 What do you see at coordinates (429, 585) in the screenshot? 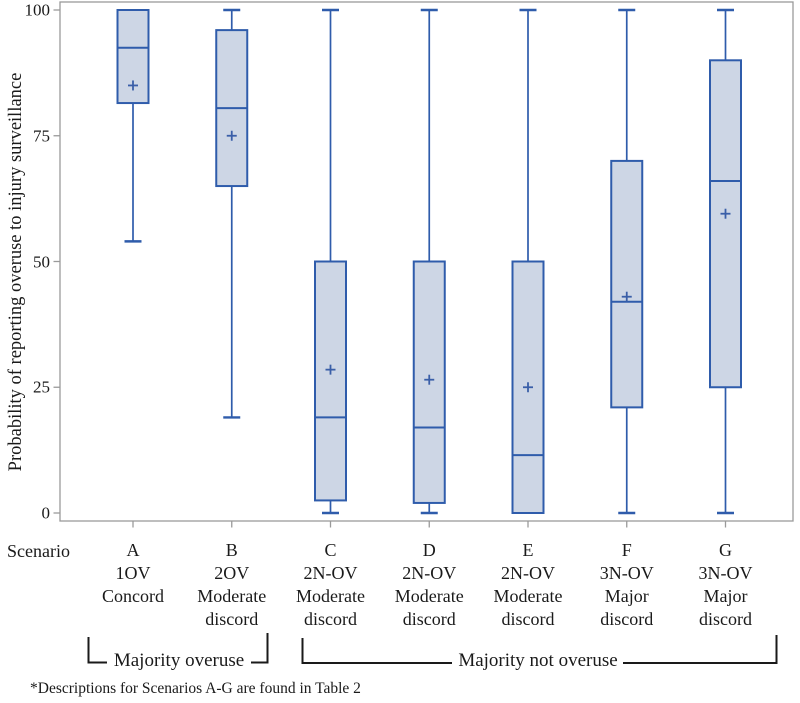
I see `category-label-D: D 2N-OV Moderate discord` at bounding box center [429, 585].